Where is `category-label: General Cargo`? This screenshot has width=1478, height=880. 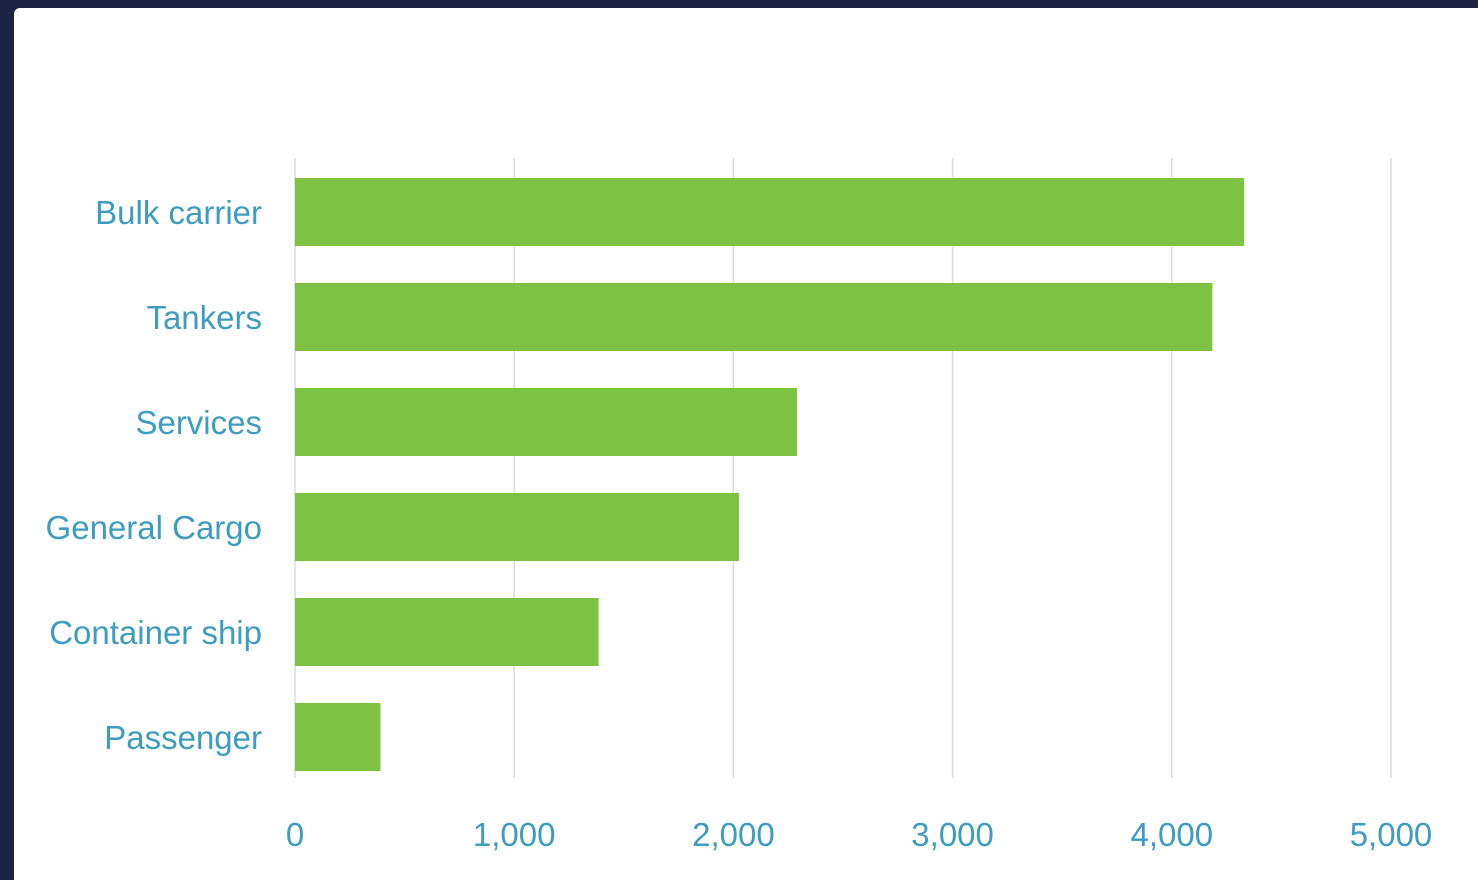 category-label: General Cargo is located at coordinates (154, 527).